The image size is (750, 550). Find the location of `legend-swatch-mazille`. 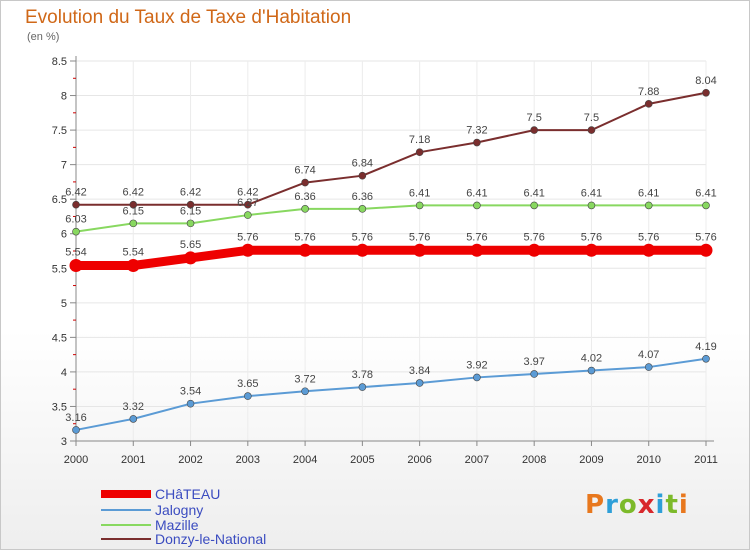

legend-swatch-mazille is located at coordinates (126, 525).